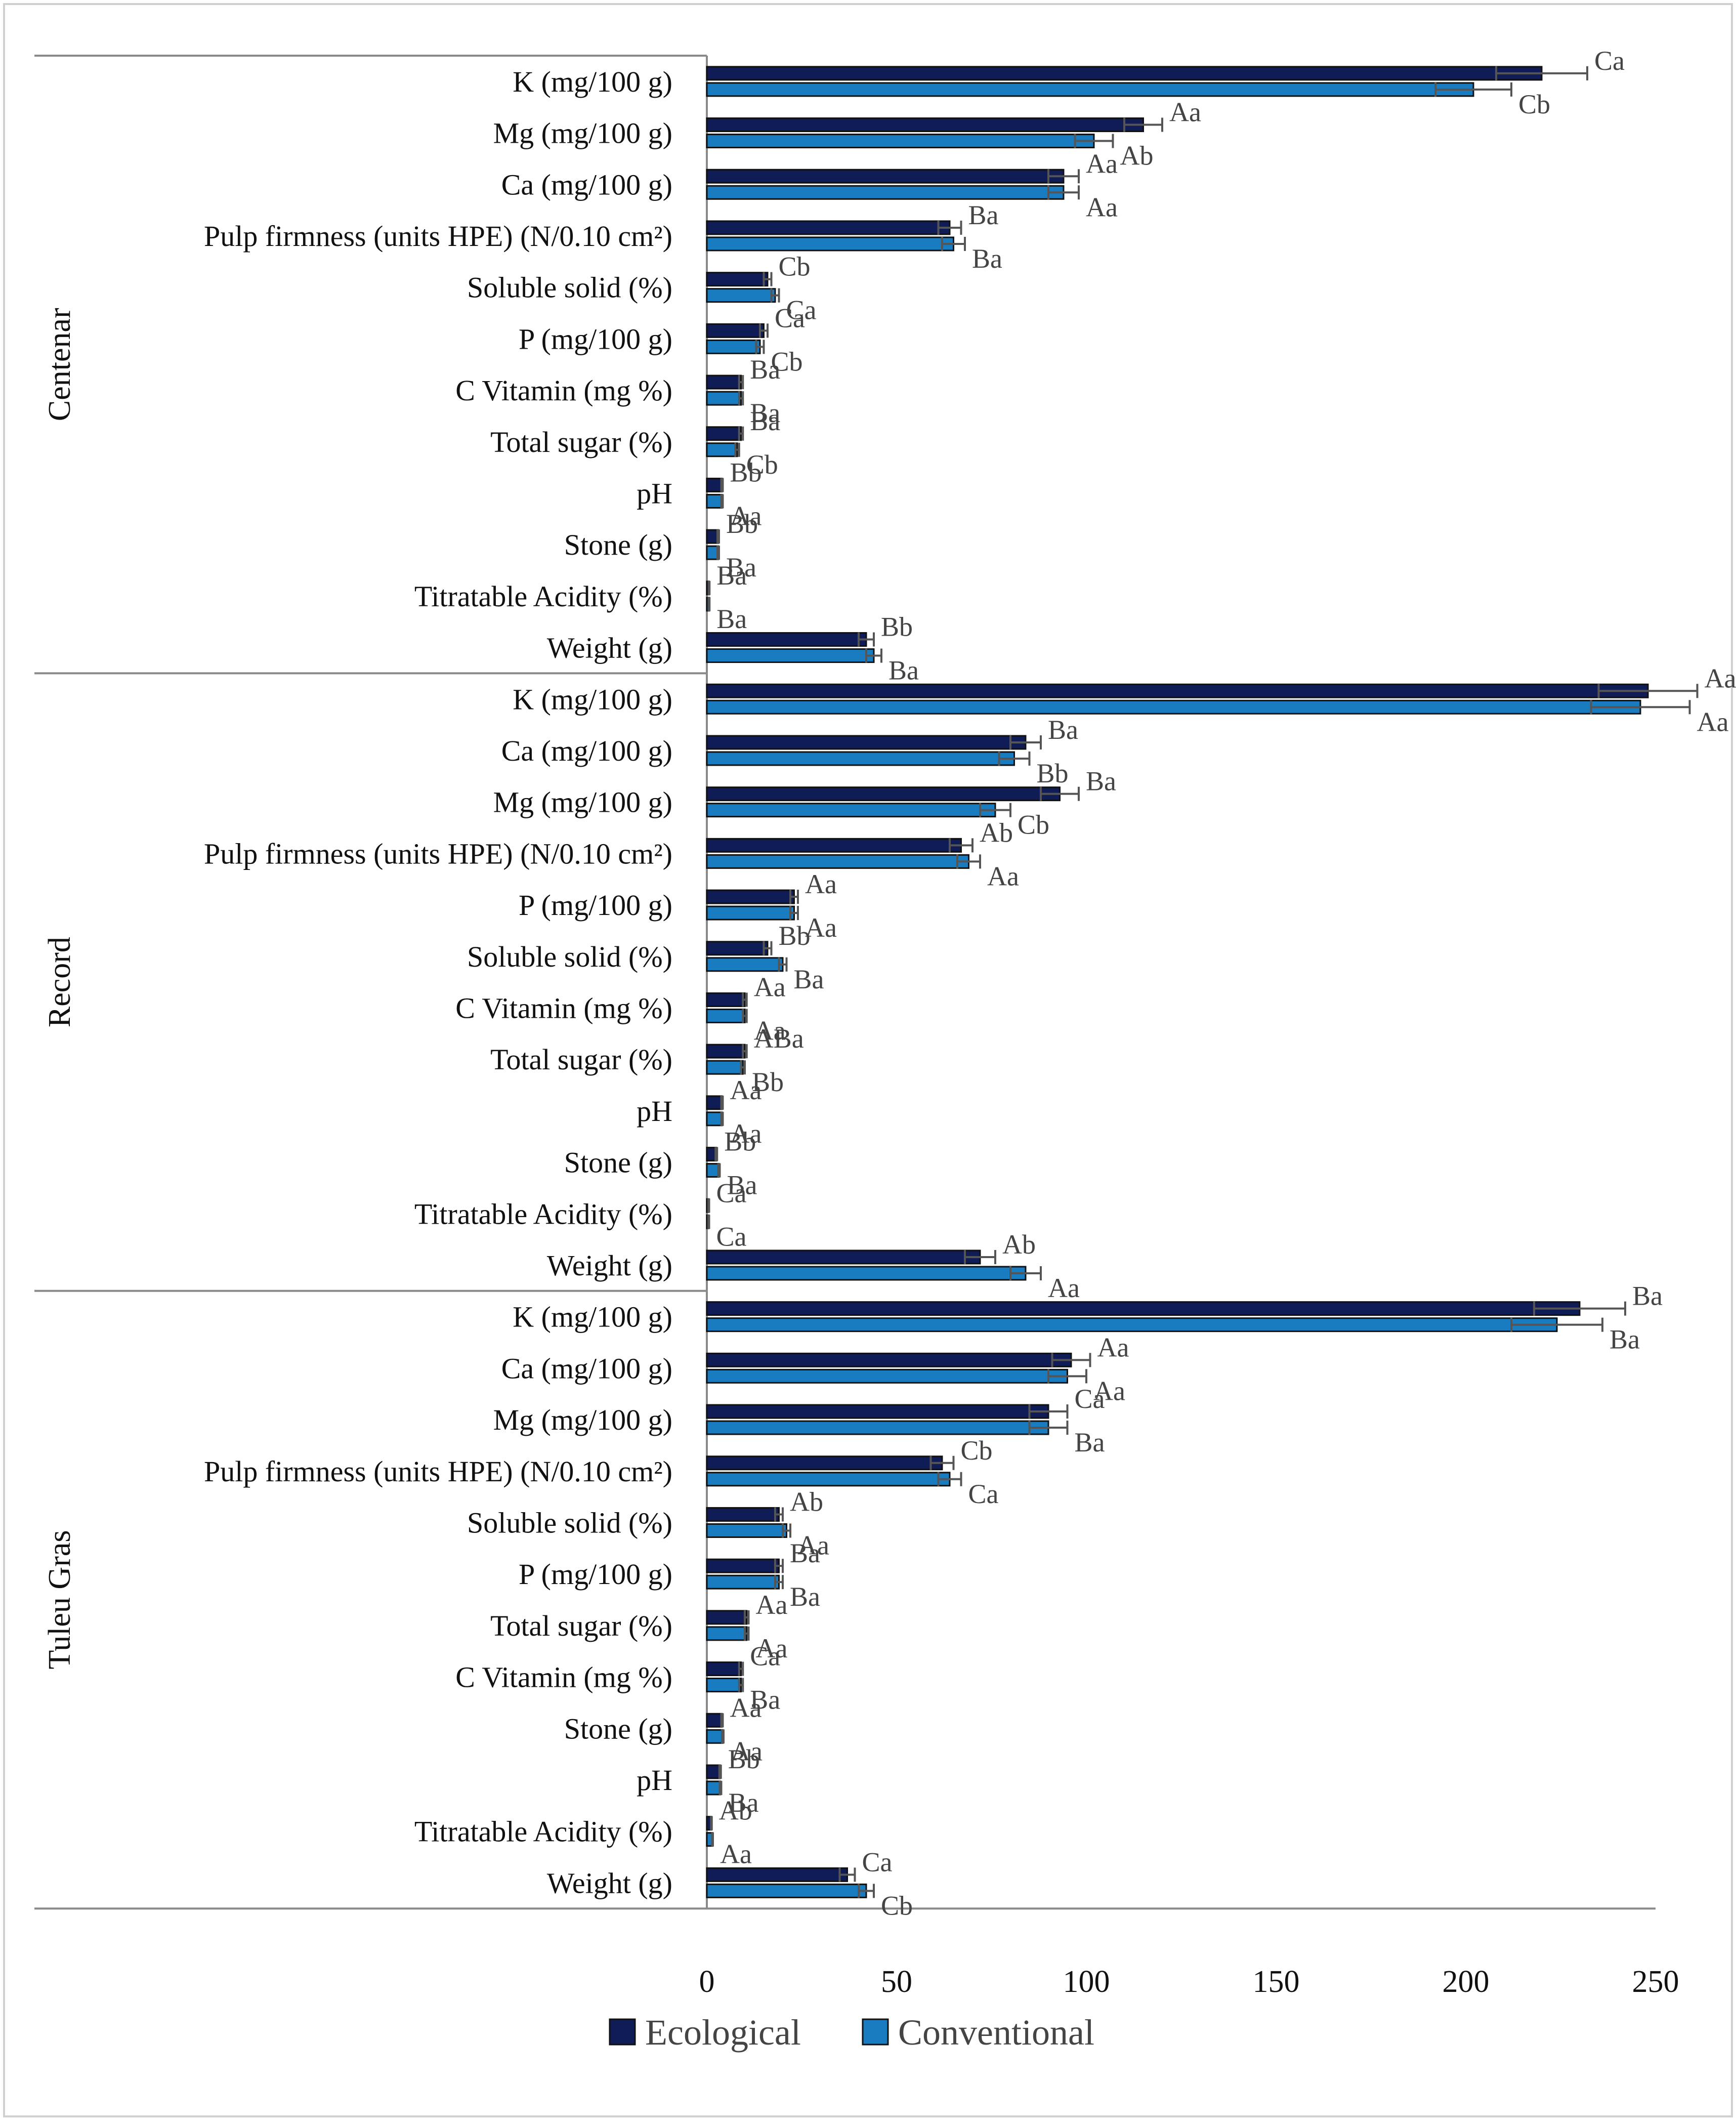 This screenshot has height=2123, width=1736. I want to click on x-tick-label: 50, so click(896, 1982).